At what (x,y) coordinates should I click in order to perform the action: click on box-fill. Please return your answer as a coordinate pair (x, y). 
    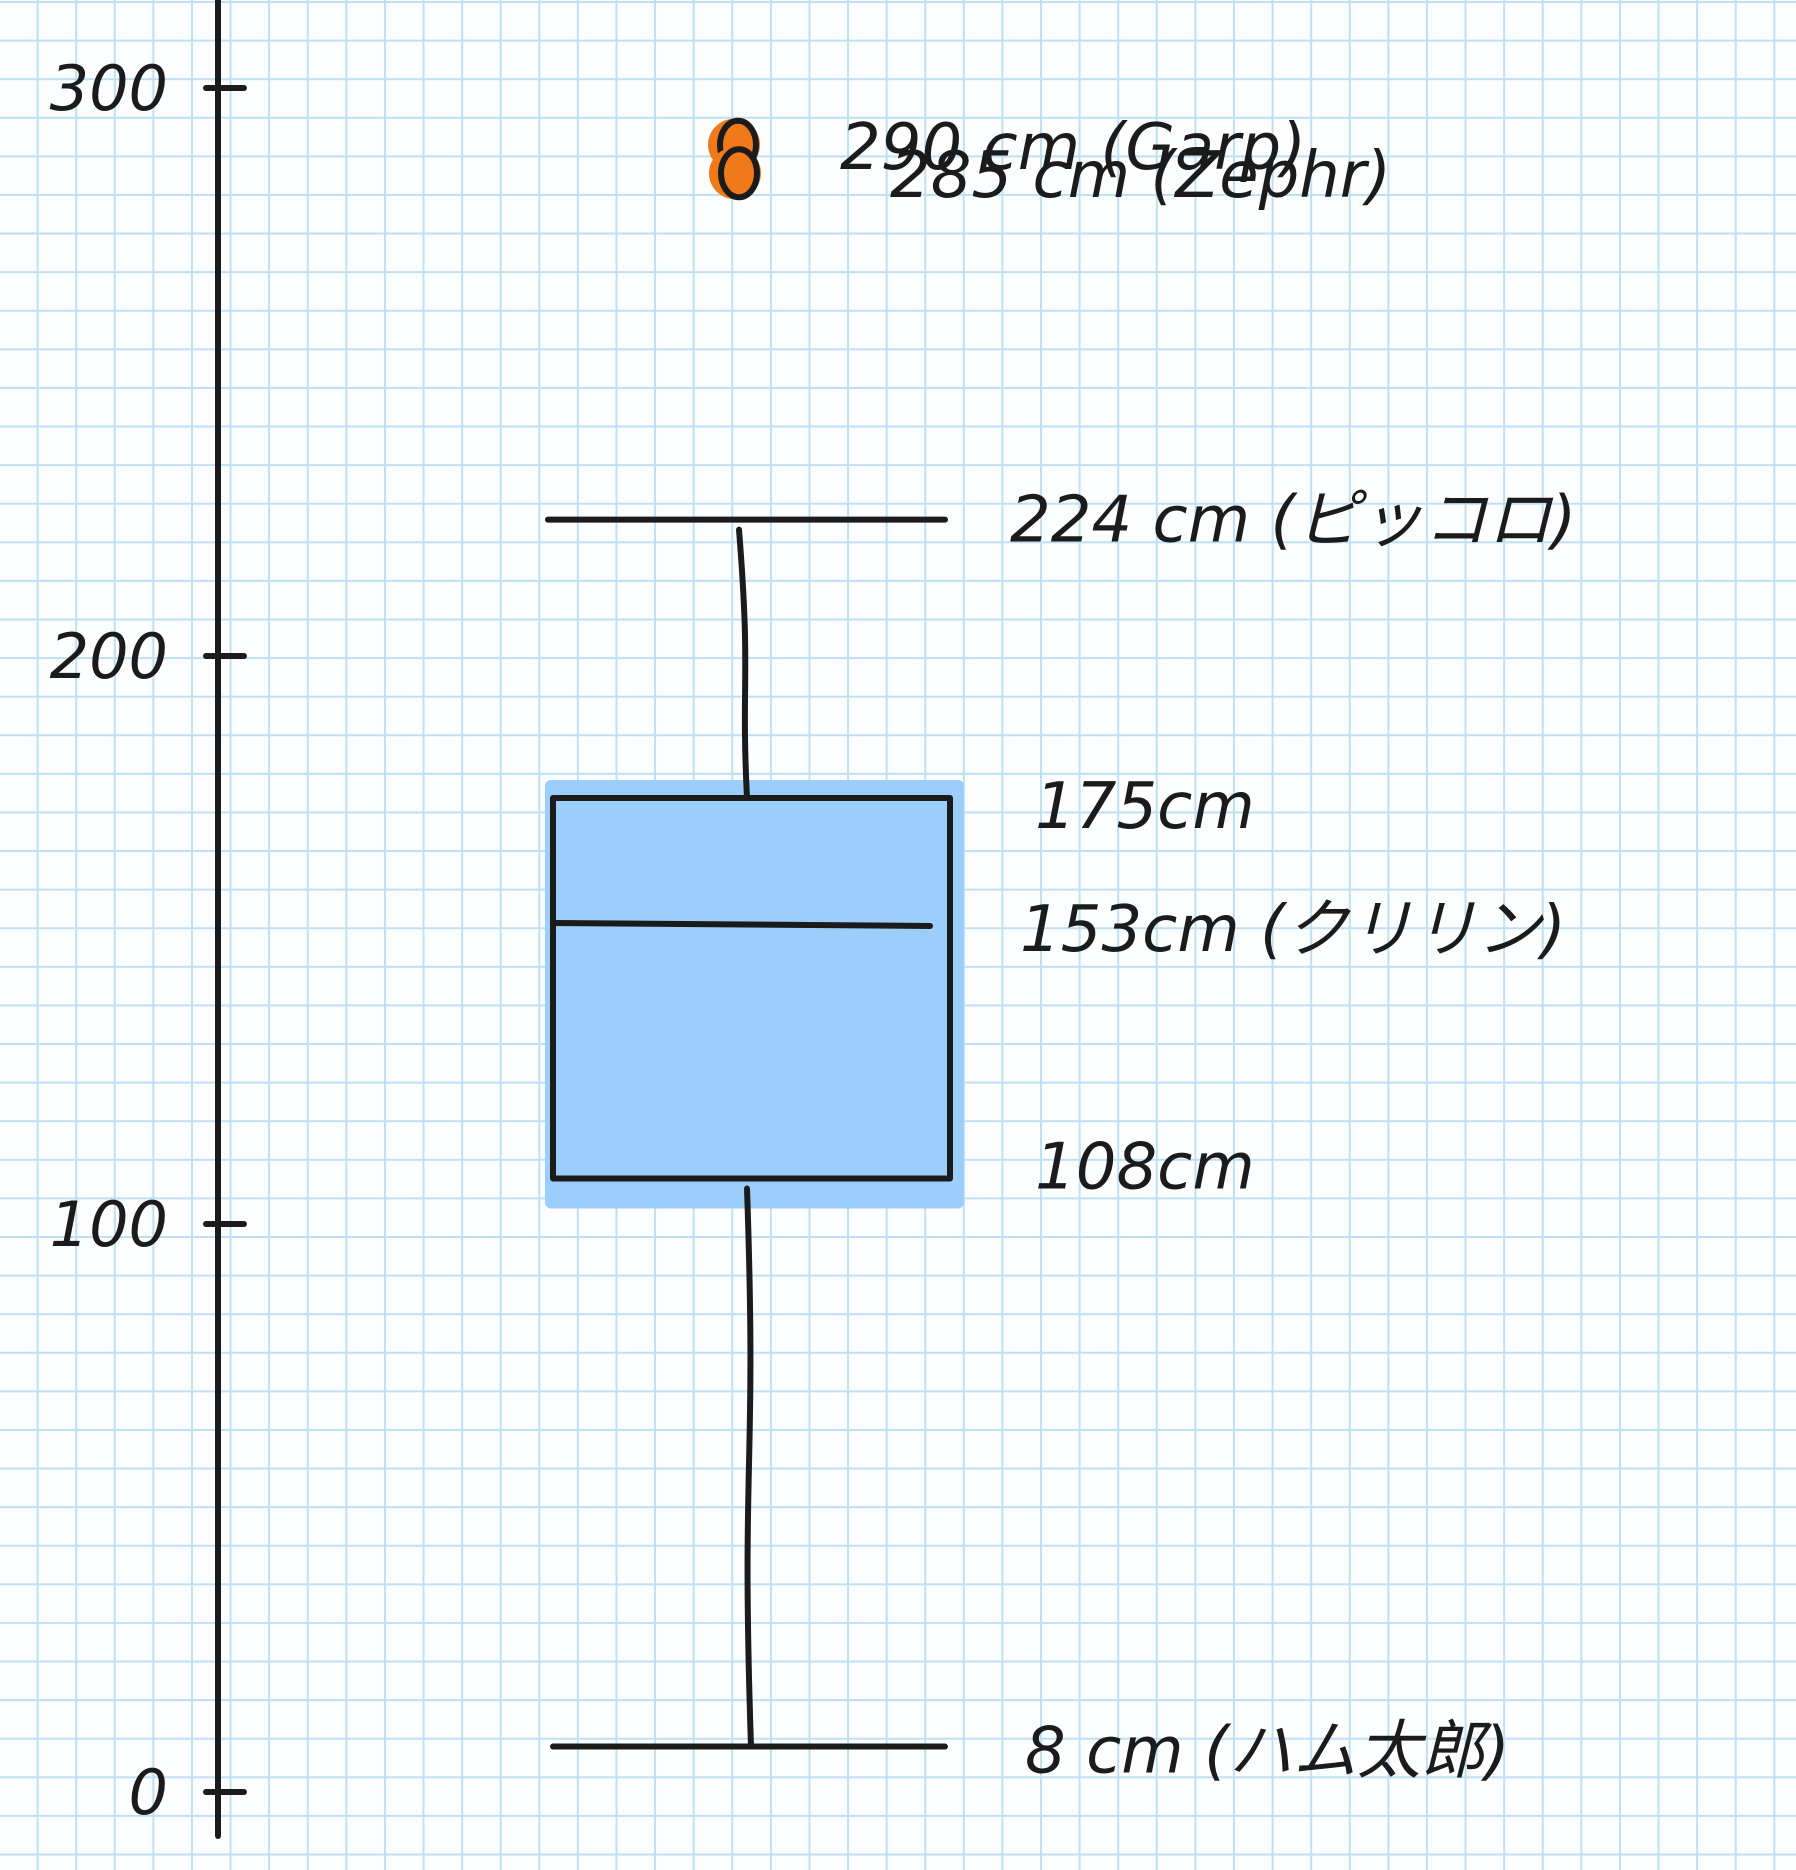
    Looking at the image, I should click on (754, 994).